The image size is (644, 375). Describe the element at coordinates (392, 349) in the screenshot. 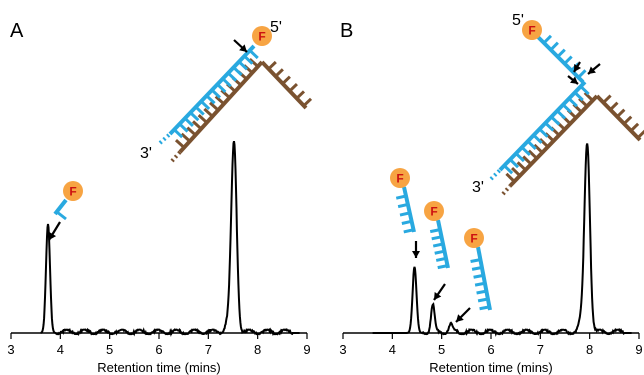

I see `panel-b-x-tick-label: 4` at that location.